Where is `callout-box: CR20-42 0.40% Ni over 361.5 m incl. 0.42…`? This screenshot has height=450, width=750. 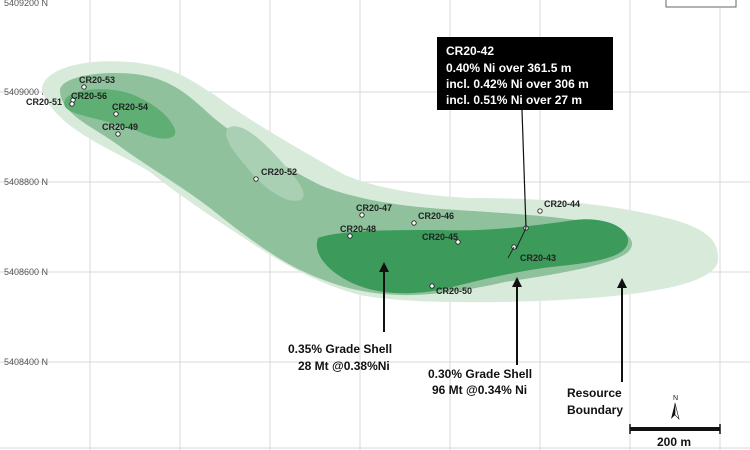 callout-box: CR20-42 0.40% Ni over 361.5 m incl. 0.42… is located at coordinates (525, 133).